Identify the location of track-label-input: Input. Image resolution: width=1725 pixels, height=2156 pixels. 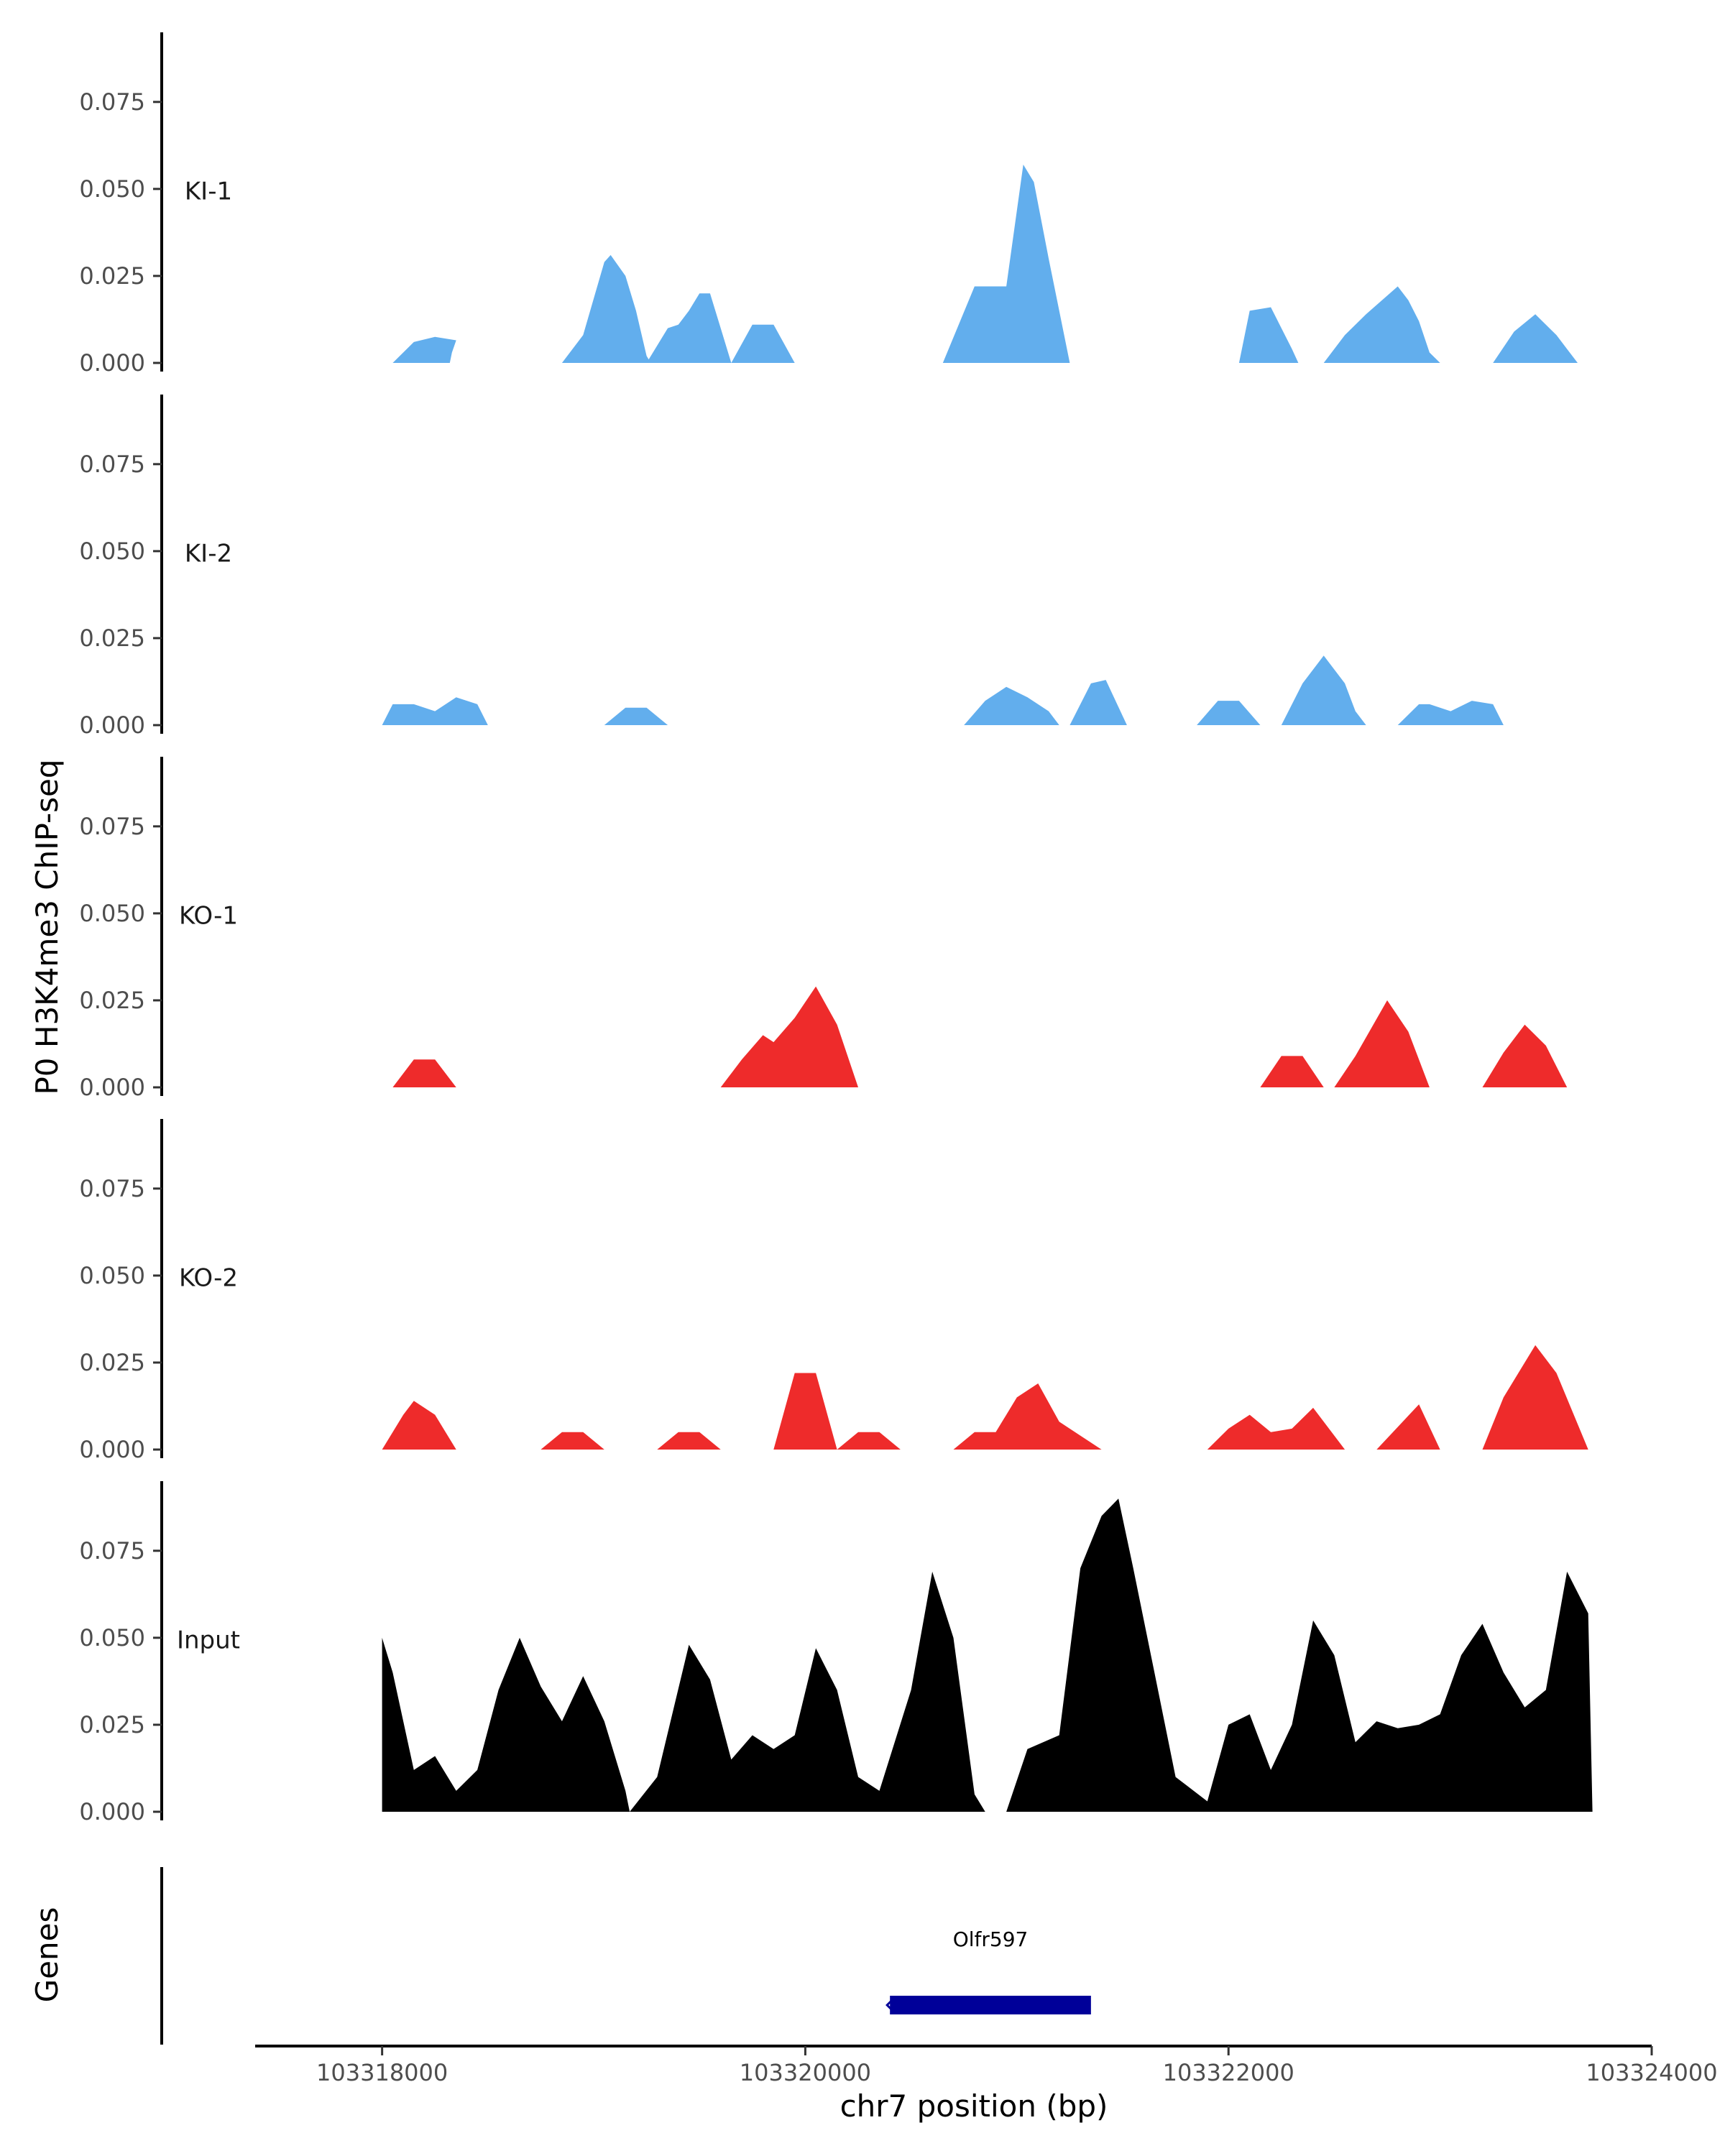
(208, 1640).